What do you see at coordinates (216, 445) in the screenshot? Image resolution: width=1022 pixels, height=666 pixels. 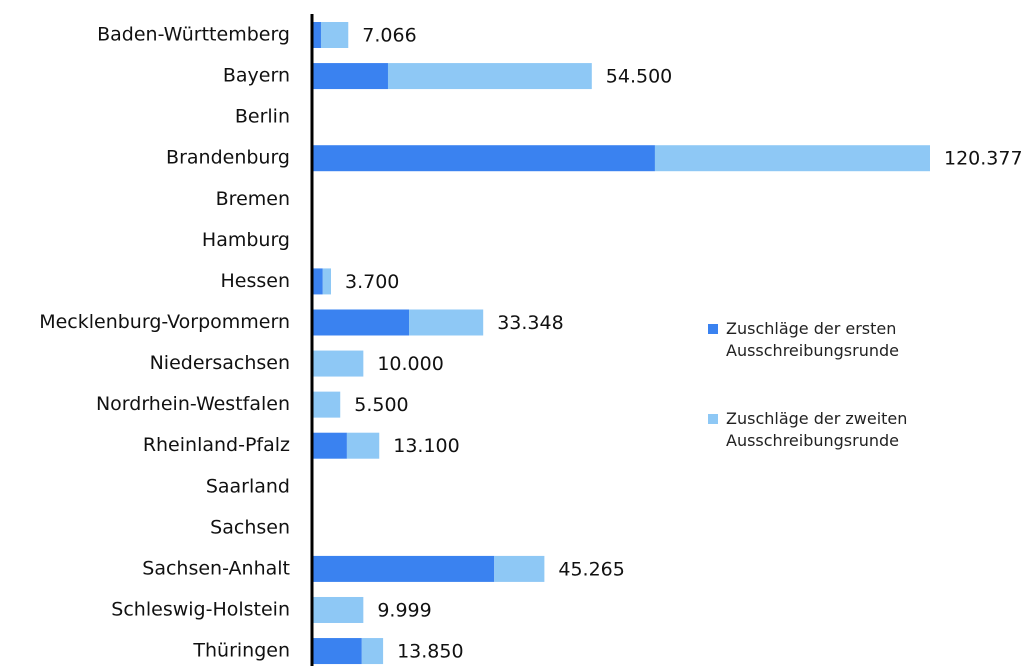 I see `category-label: Rheinland-Pfalz` at bounding box center [216, 445].